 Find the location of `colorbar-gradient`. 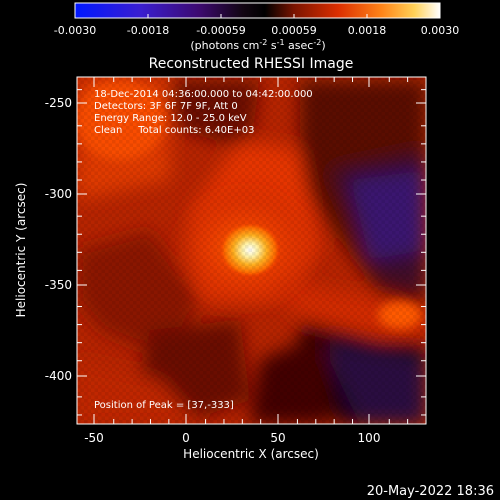

colorbar-gradient is located at coordinates (257, 10).